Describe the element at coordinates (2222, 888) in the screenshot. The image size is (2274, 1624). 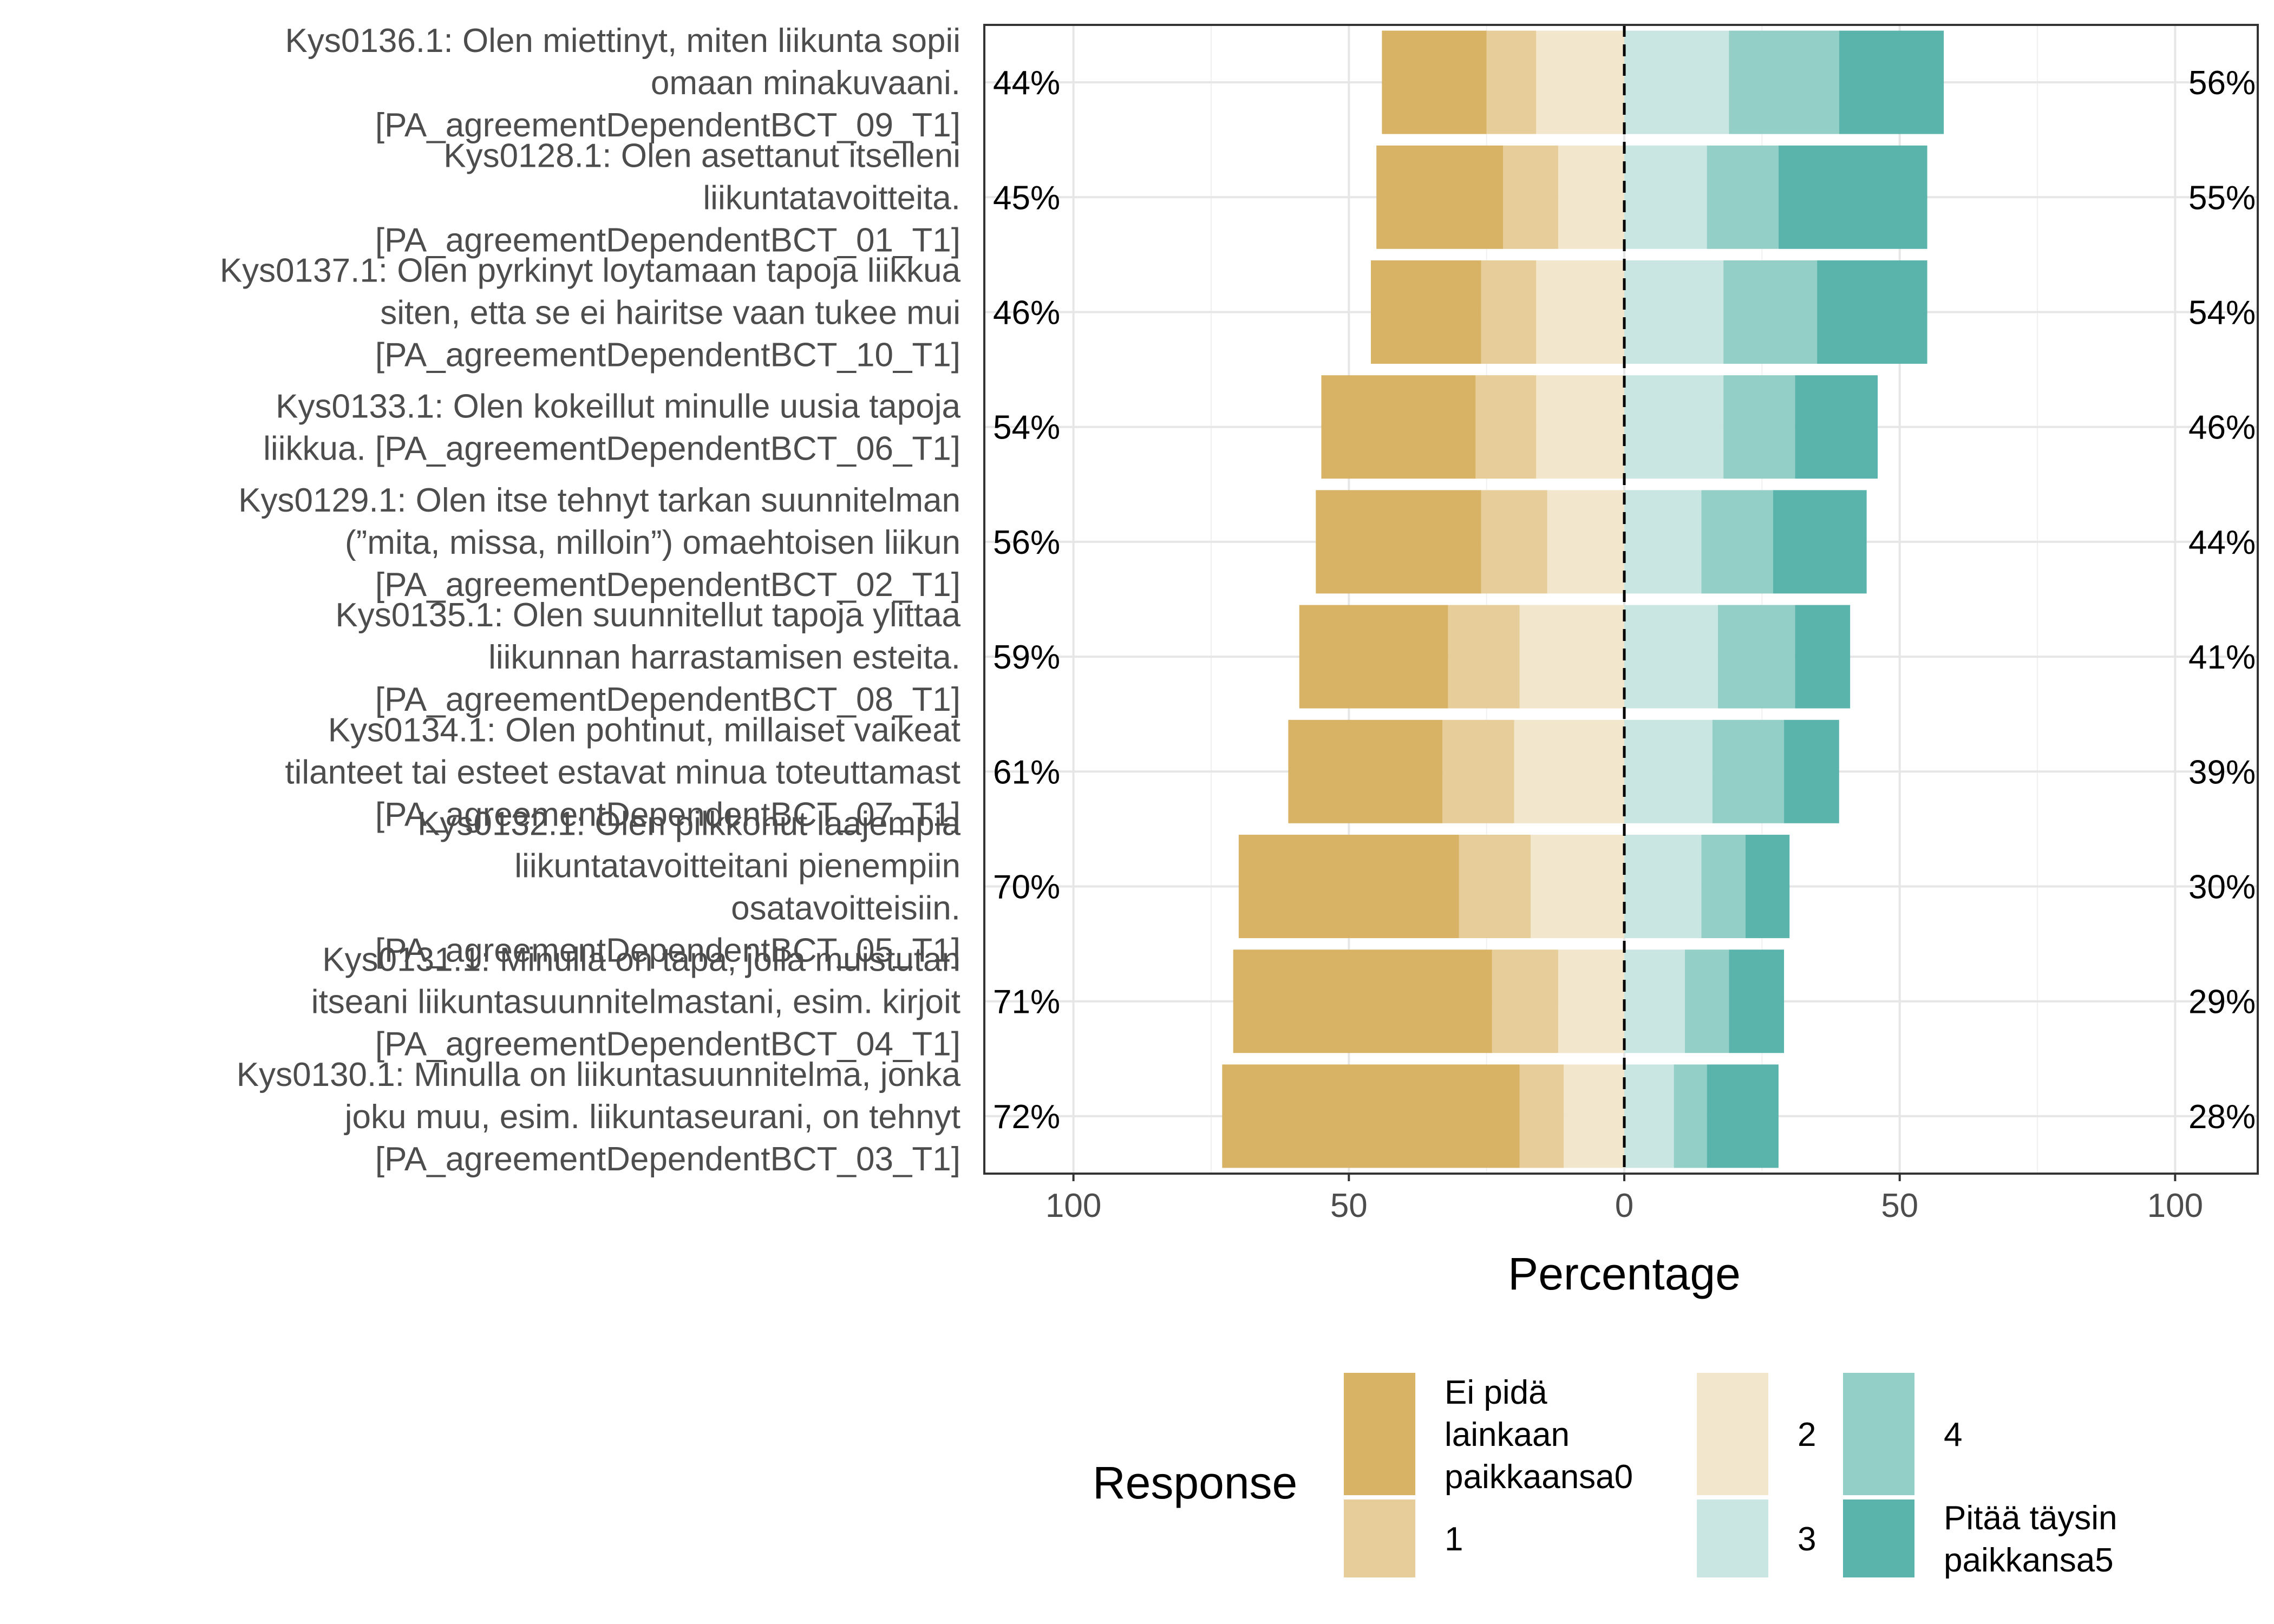
I see `high-percent-label: 30%` at that location.